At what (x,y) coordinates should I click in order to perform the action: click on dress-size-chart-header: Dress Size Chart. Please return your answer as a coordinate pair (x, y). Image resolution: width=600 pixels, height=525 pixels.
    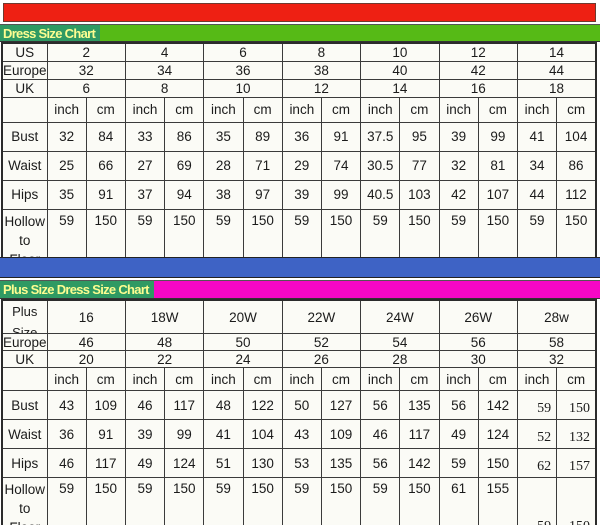
    Looking at the image, I should click on (300, 33).